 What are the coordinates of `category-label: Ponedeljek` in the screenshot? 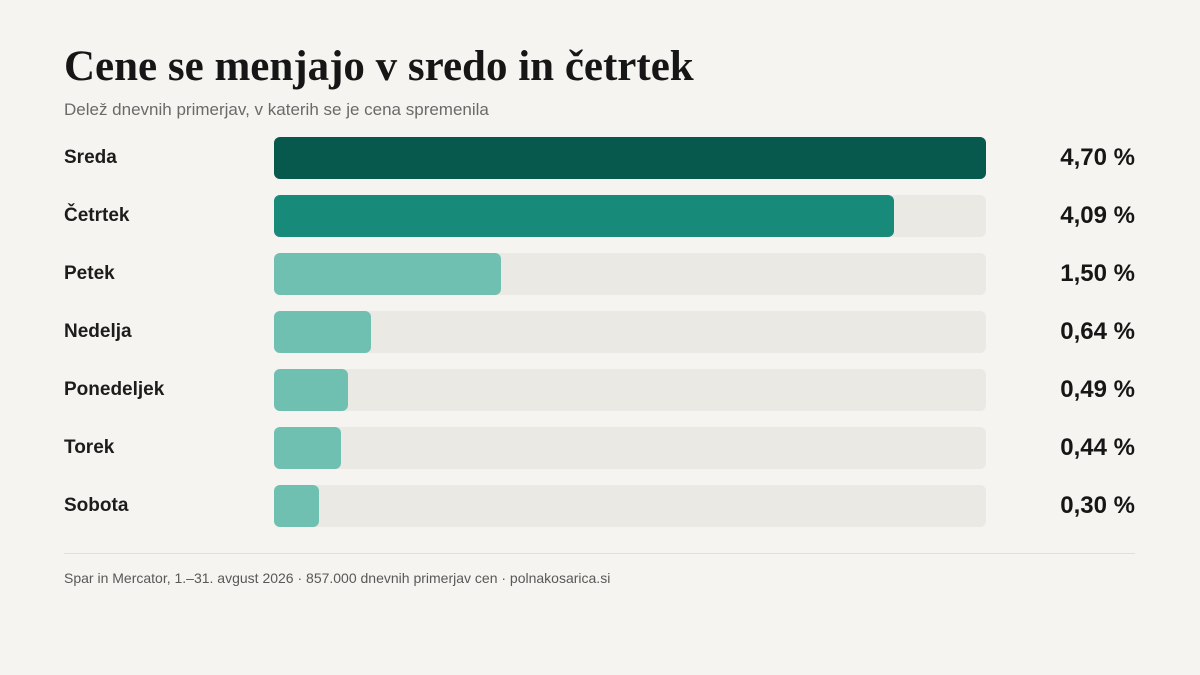 It's located at (114, 389).